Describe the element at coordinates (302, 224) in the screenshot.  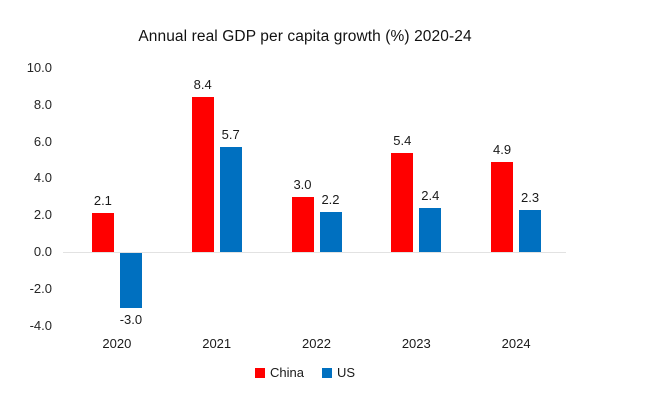
I see `bar-china-2022` at that location.